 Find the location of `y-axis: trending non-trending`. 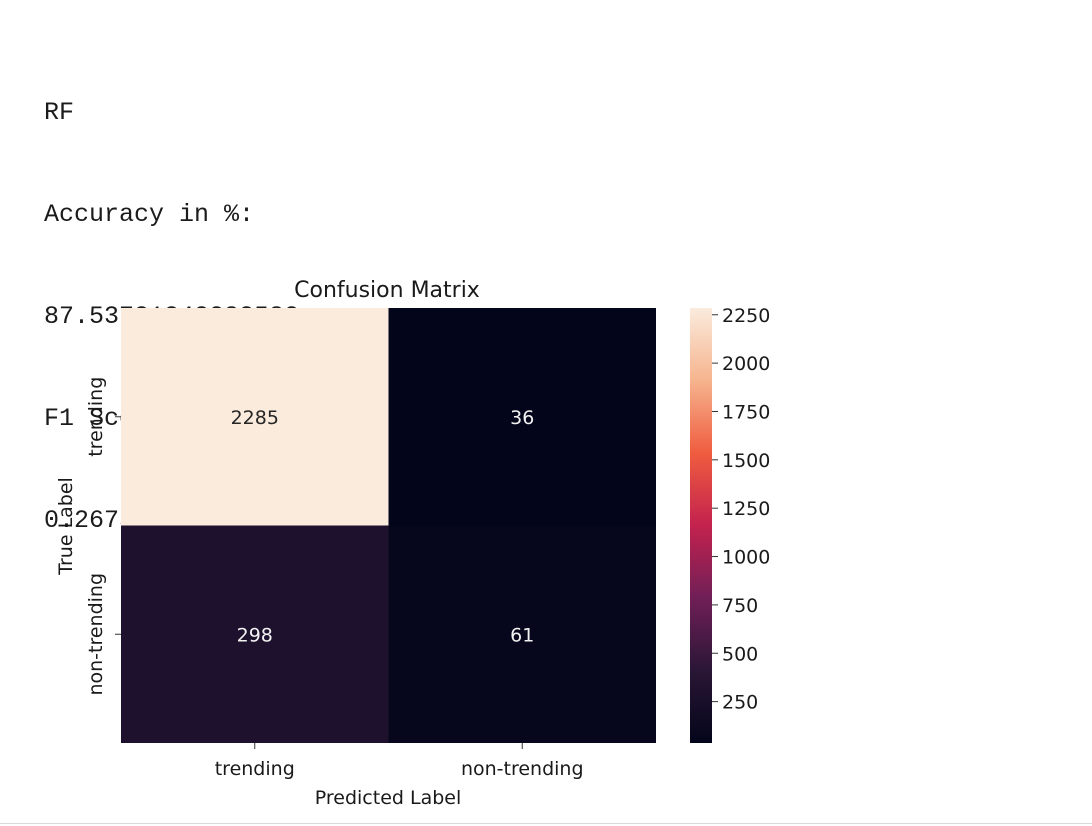

y-axis: trending non-trending is located at coordinates (103, 536).